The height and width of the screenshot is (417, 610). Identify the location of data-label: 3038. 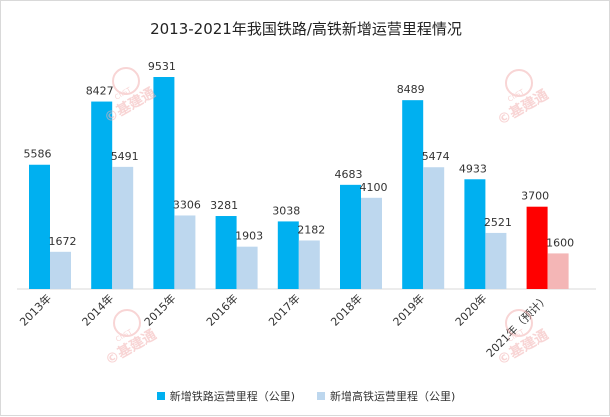
(286, 210).